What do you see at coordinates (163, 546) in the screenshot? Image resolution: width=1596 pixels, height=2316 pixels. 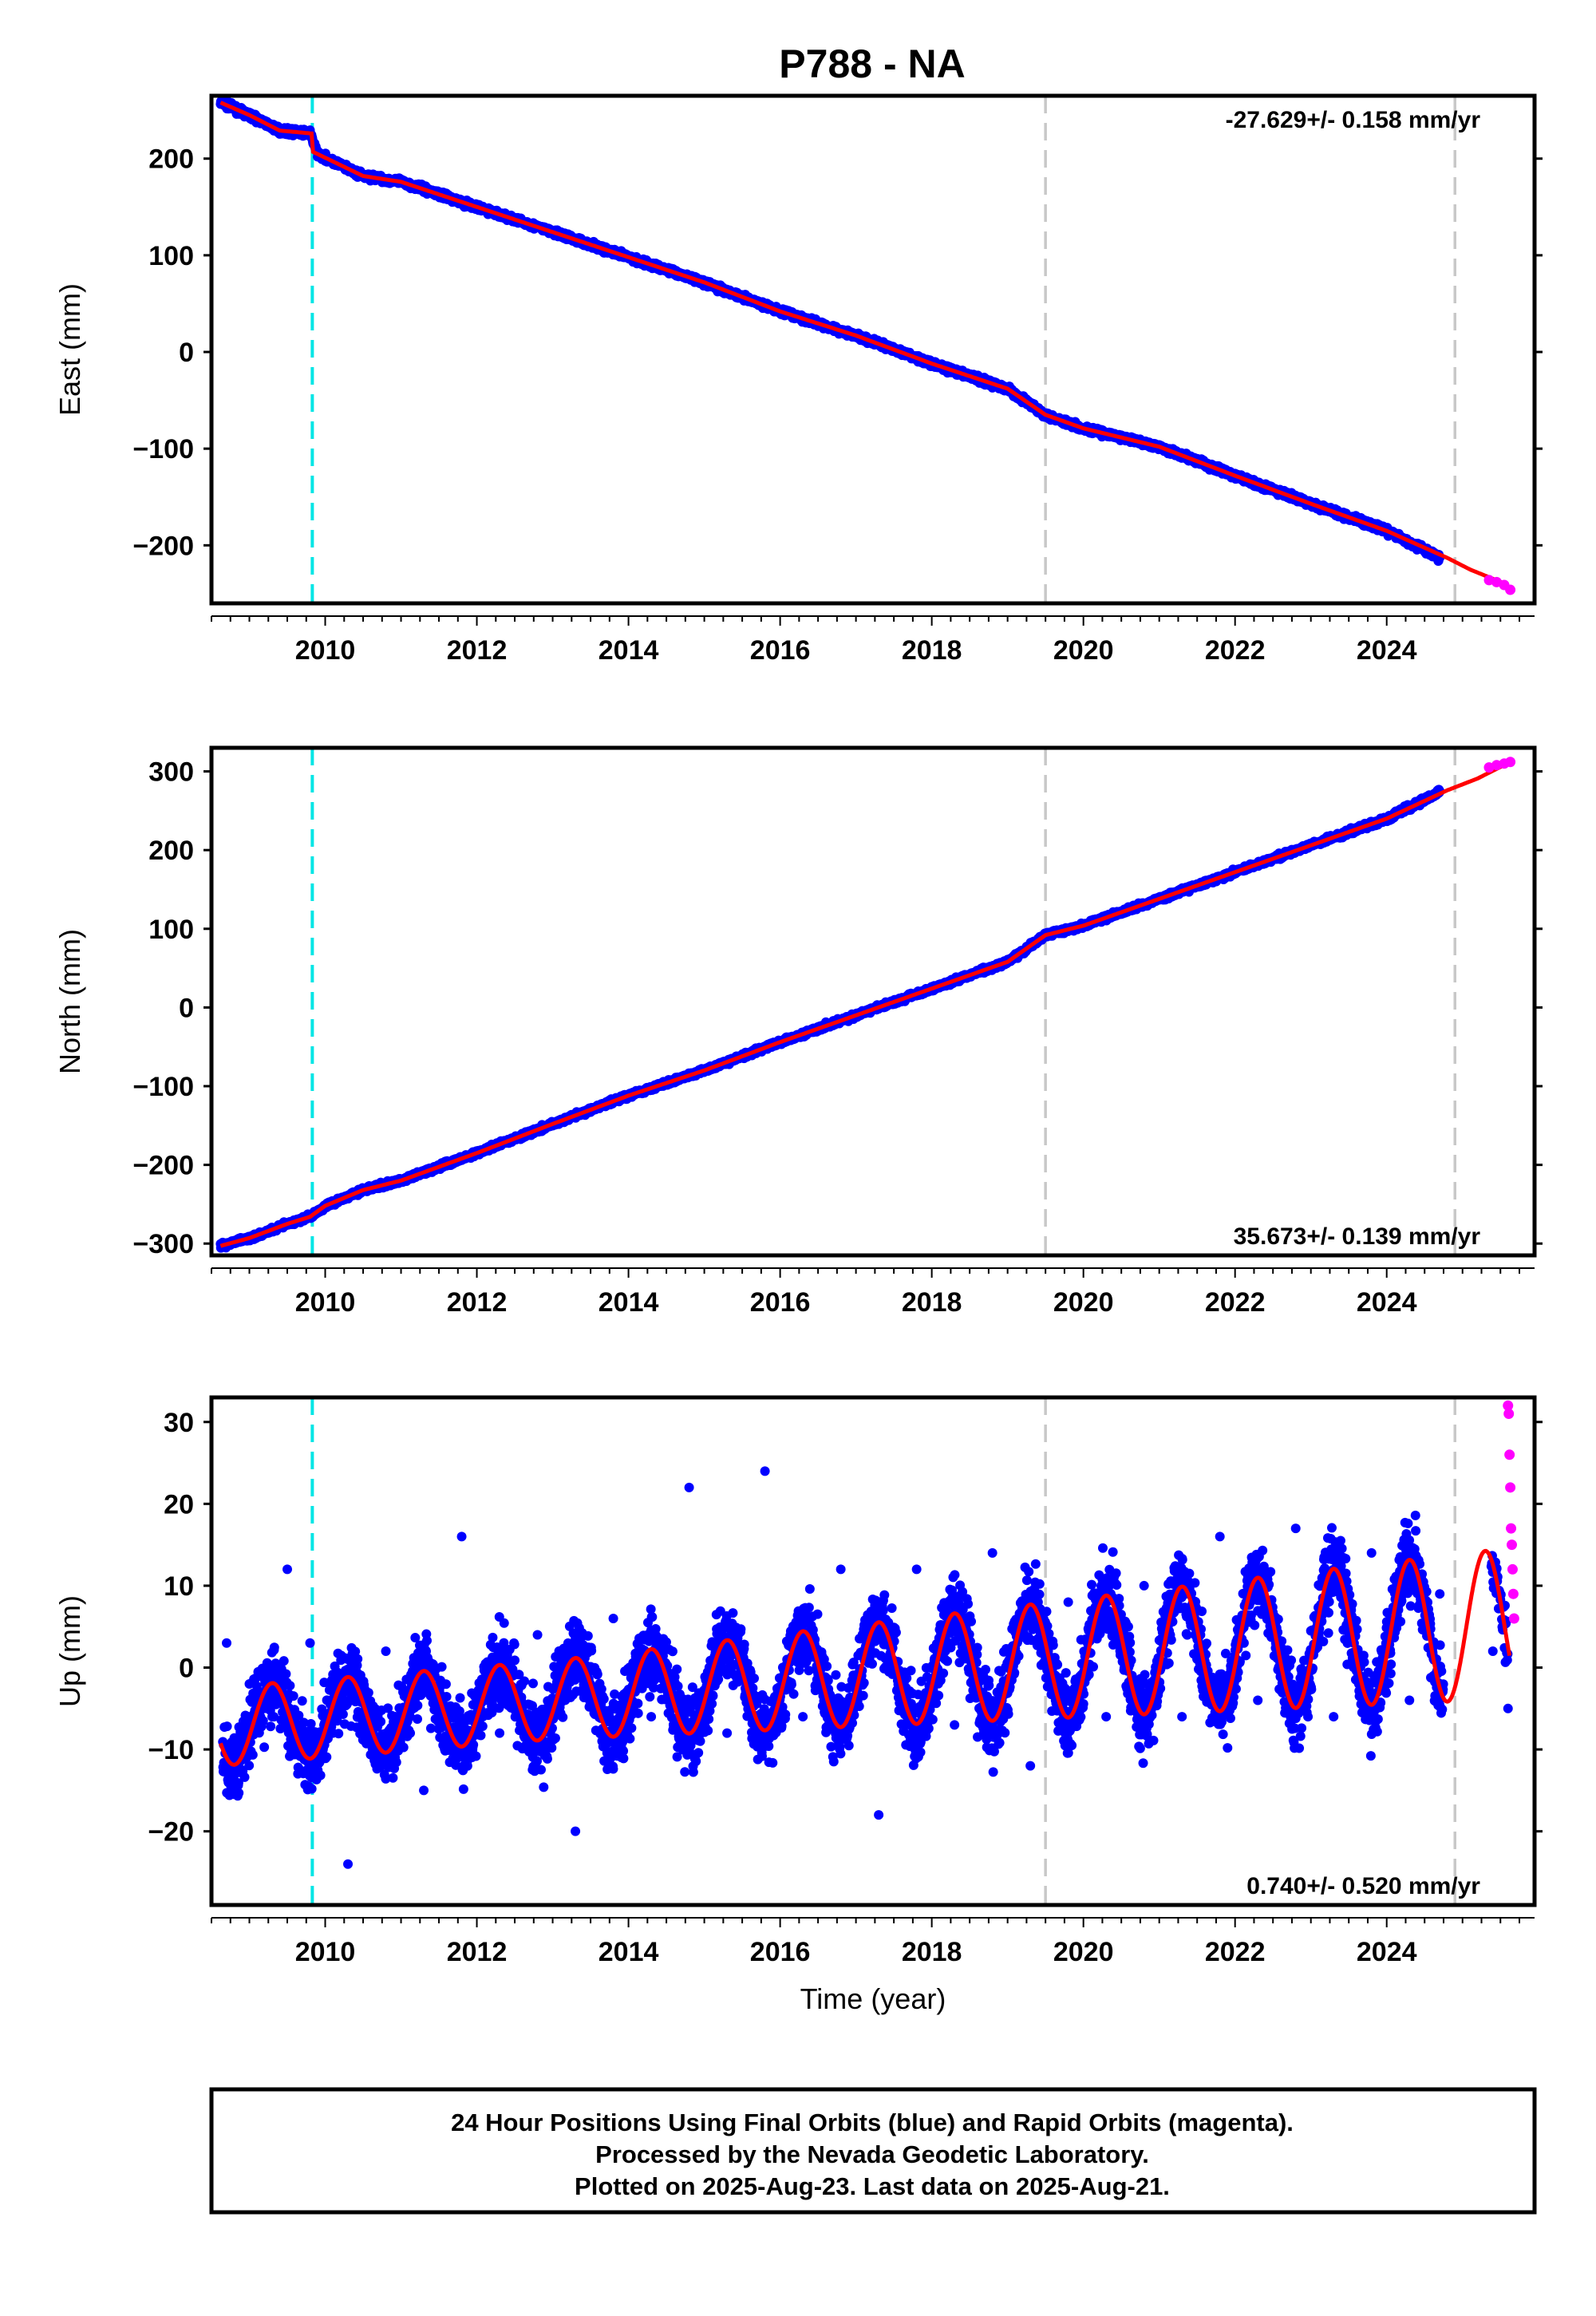 I see `y-tick-label: −200` at bounding box center [163, 546].